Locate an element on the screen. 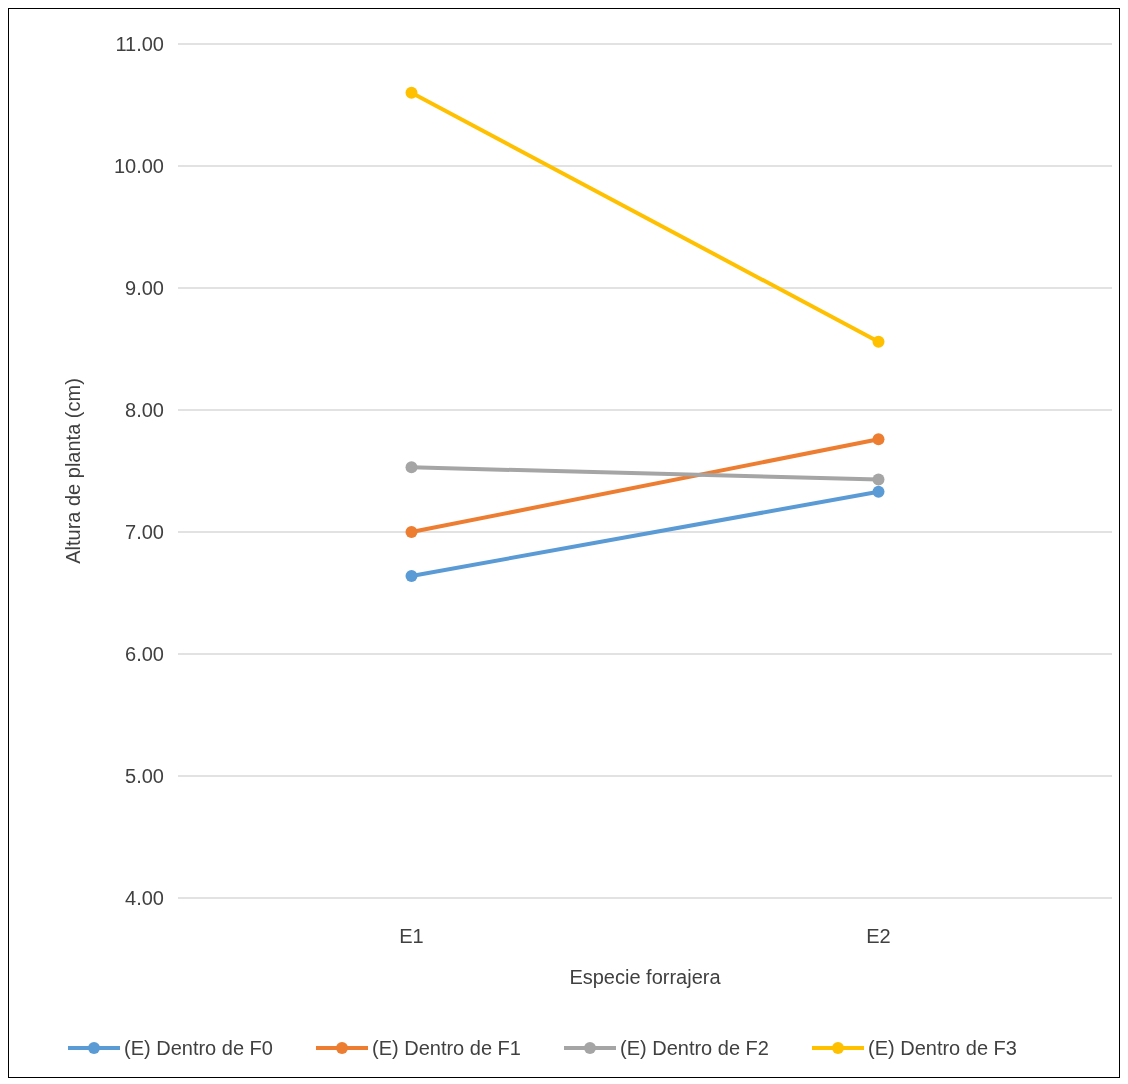 This screenshot has height=1084, width=1128. y-tick-label: 5.00 is located at coordinates (144, 776).